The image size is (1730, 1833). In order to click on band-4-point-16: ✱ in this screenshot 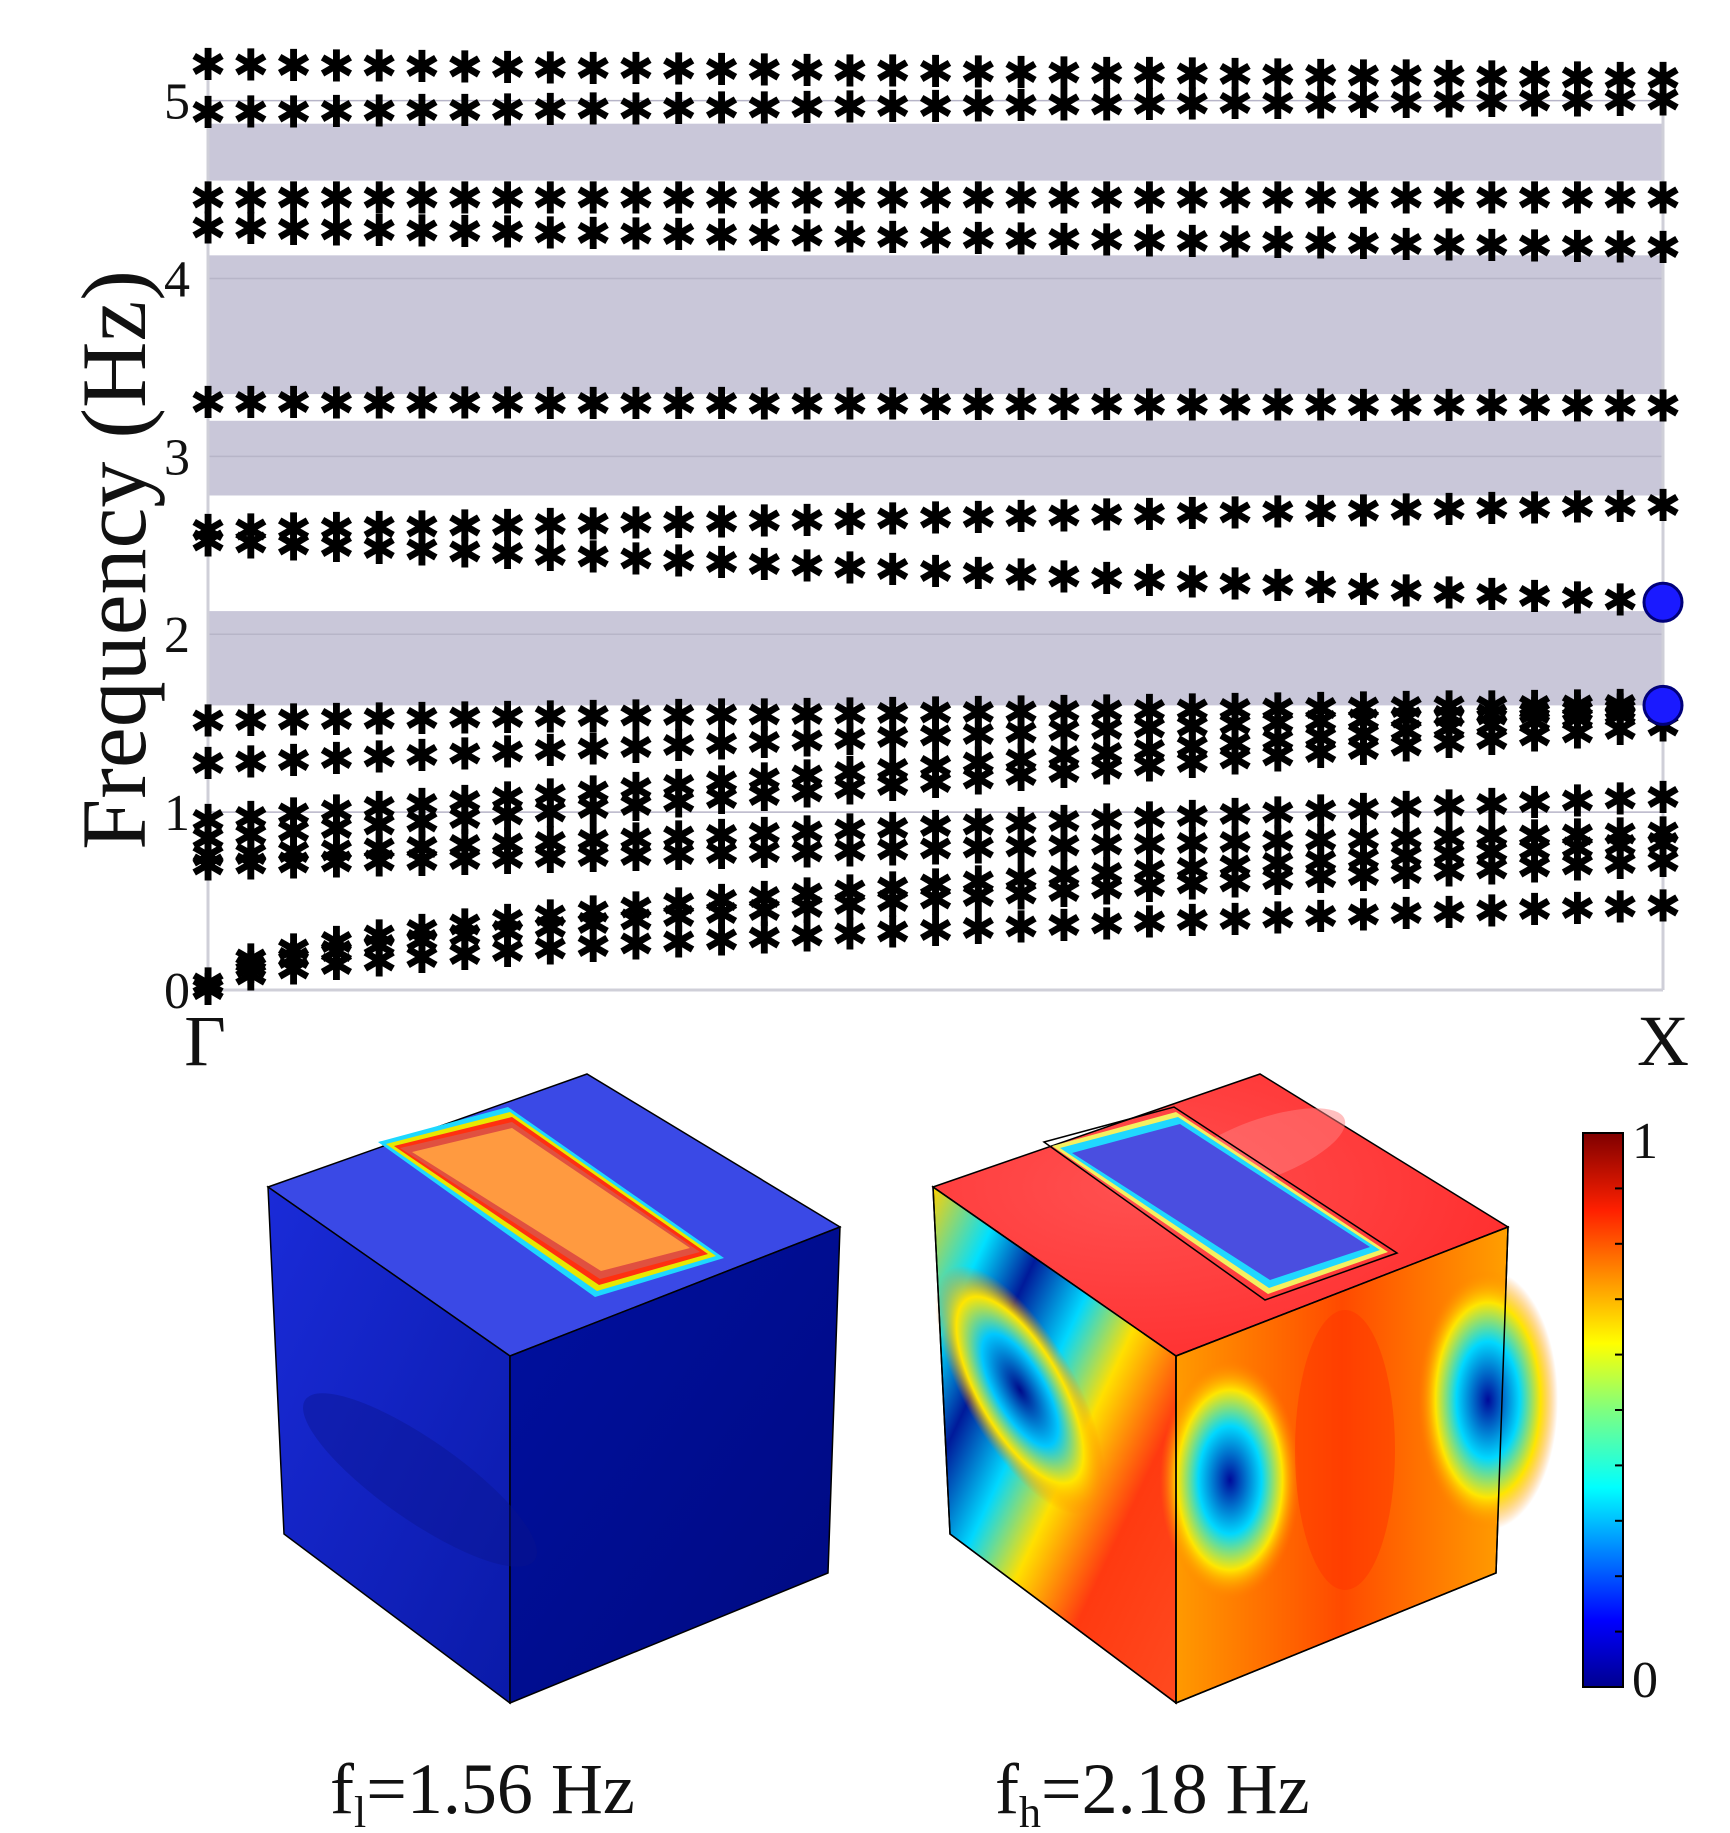, I will do `click(892, 829)`.